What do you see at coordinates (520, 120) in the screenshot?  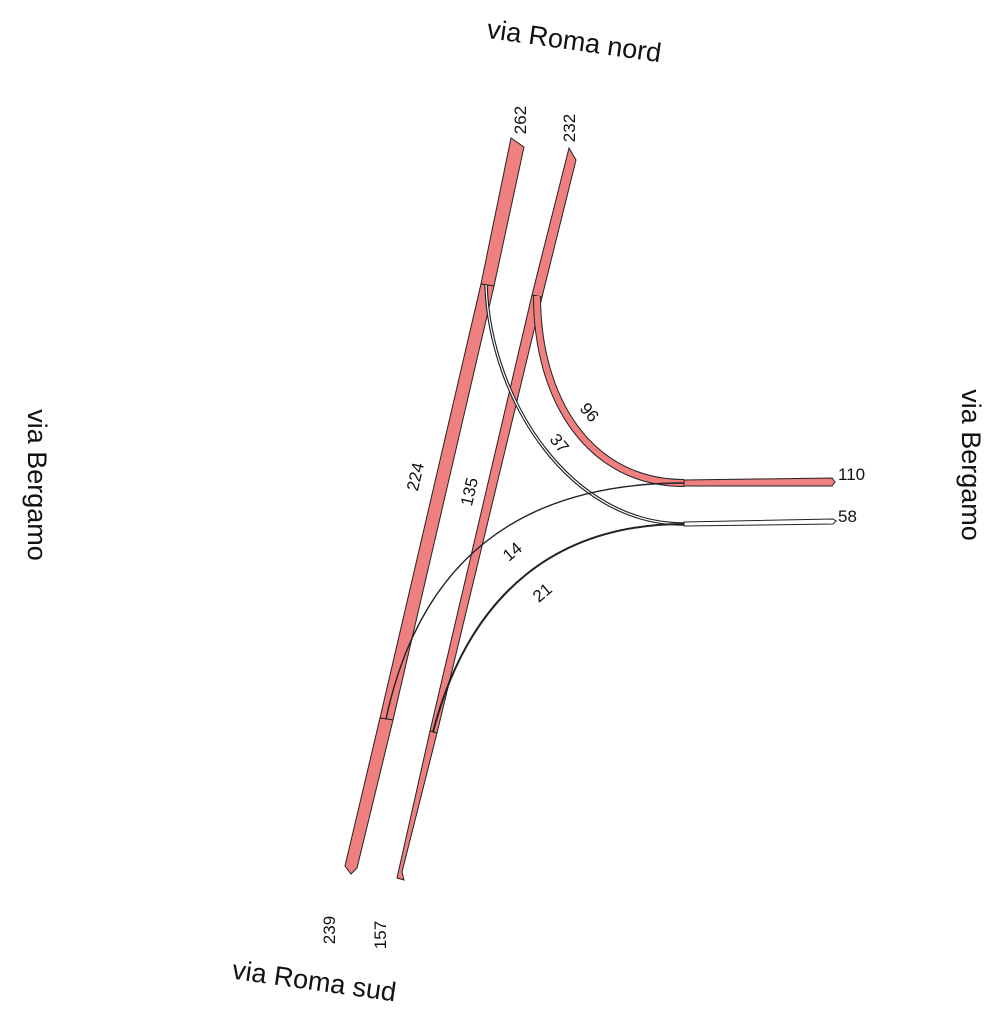 I see `value-north-out: 262` at bounding box center [520, 120].